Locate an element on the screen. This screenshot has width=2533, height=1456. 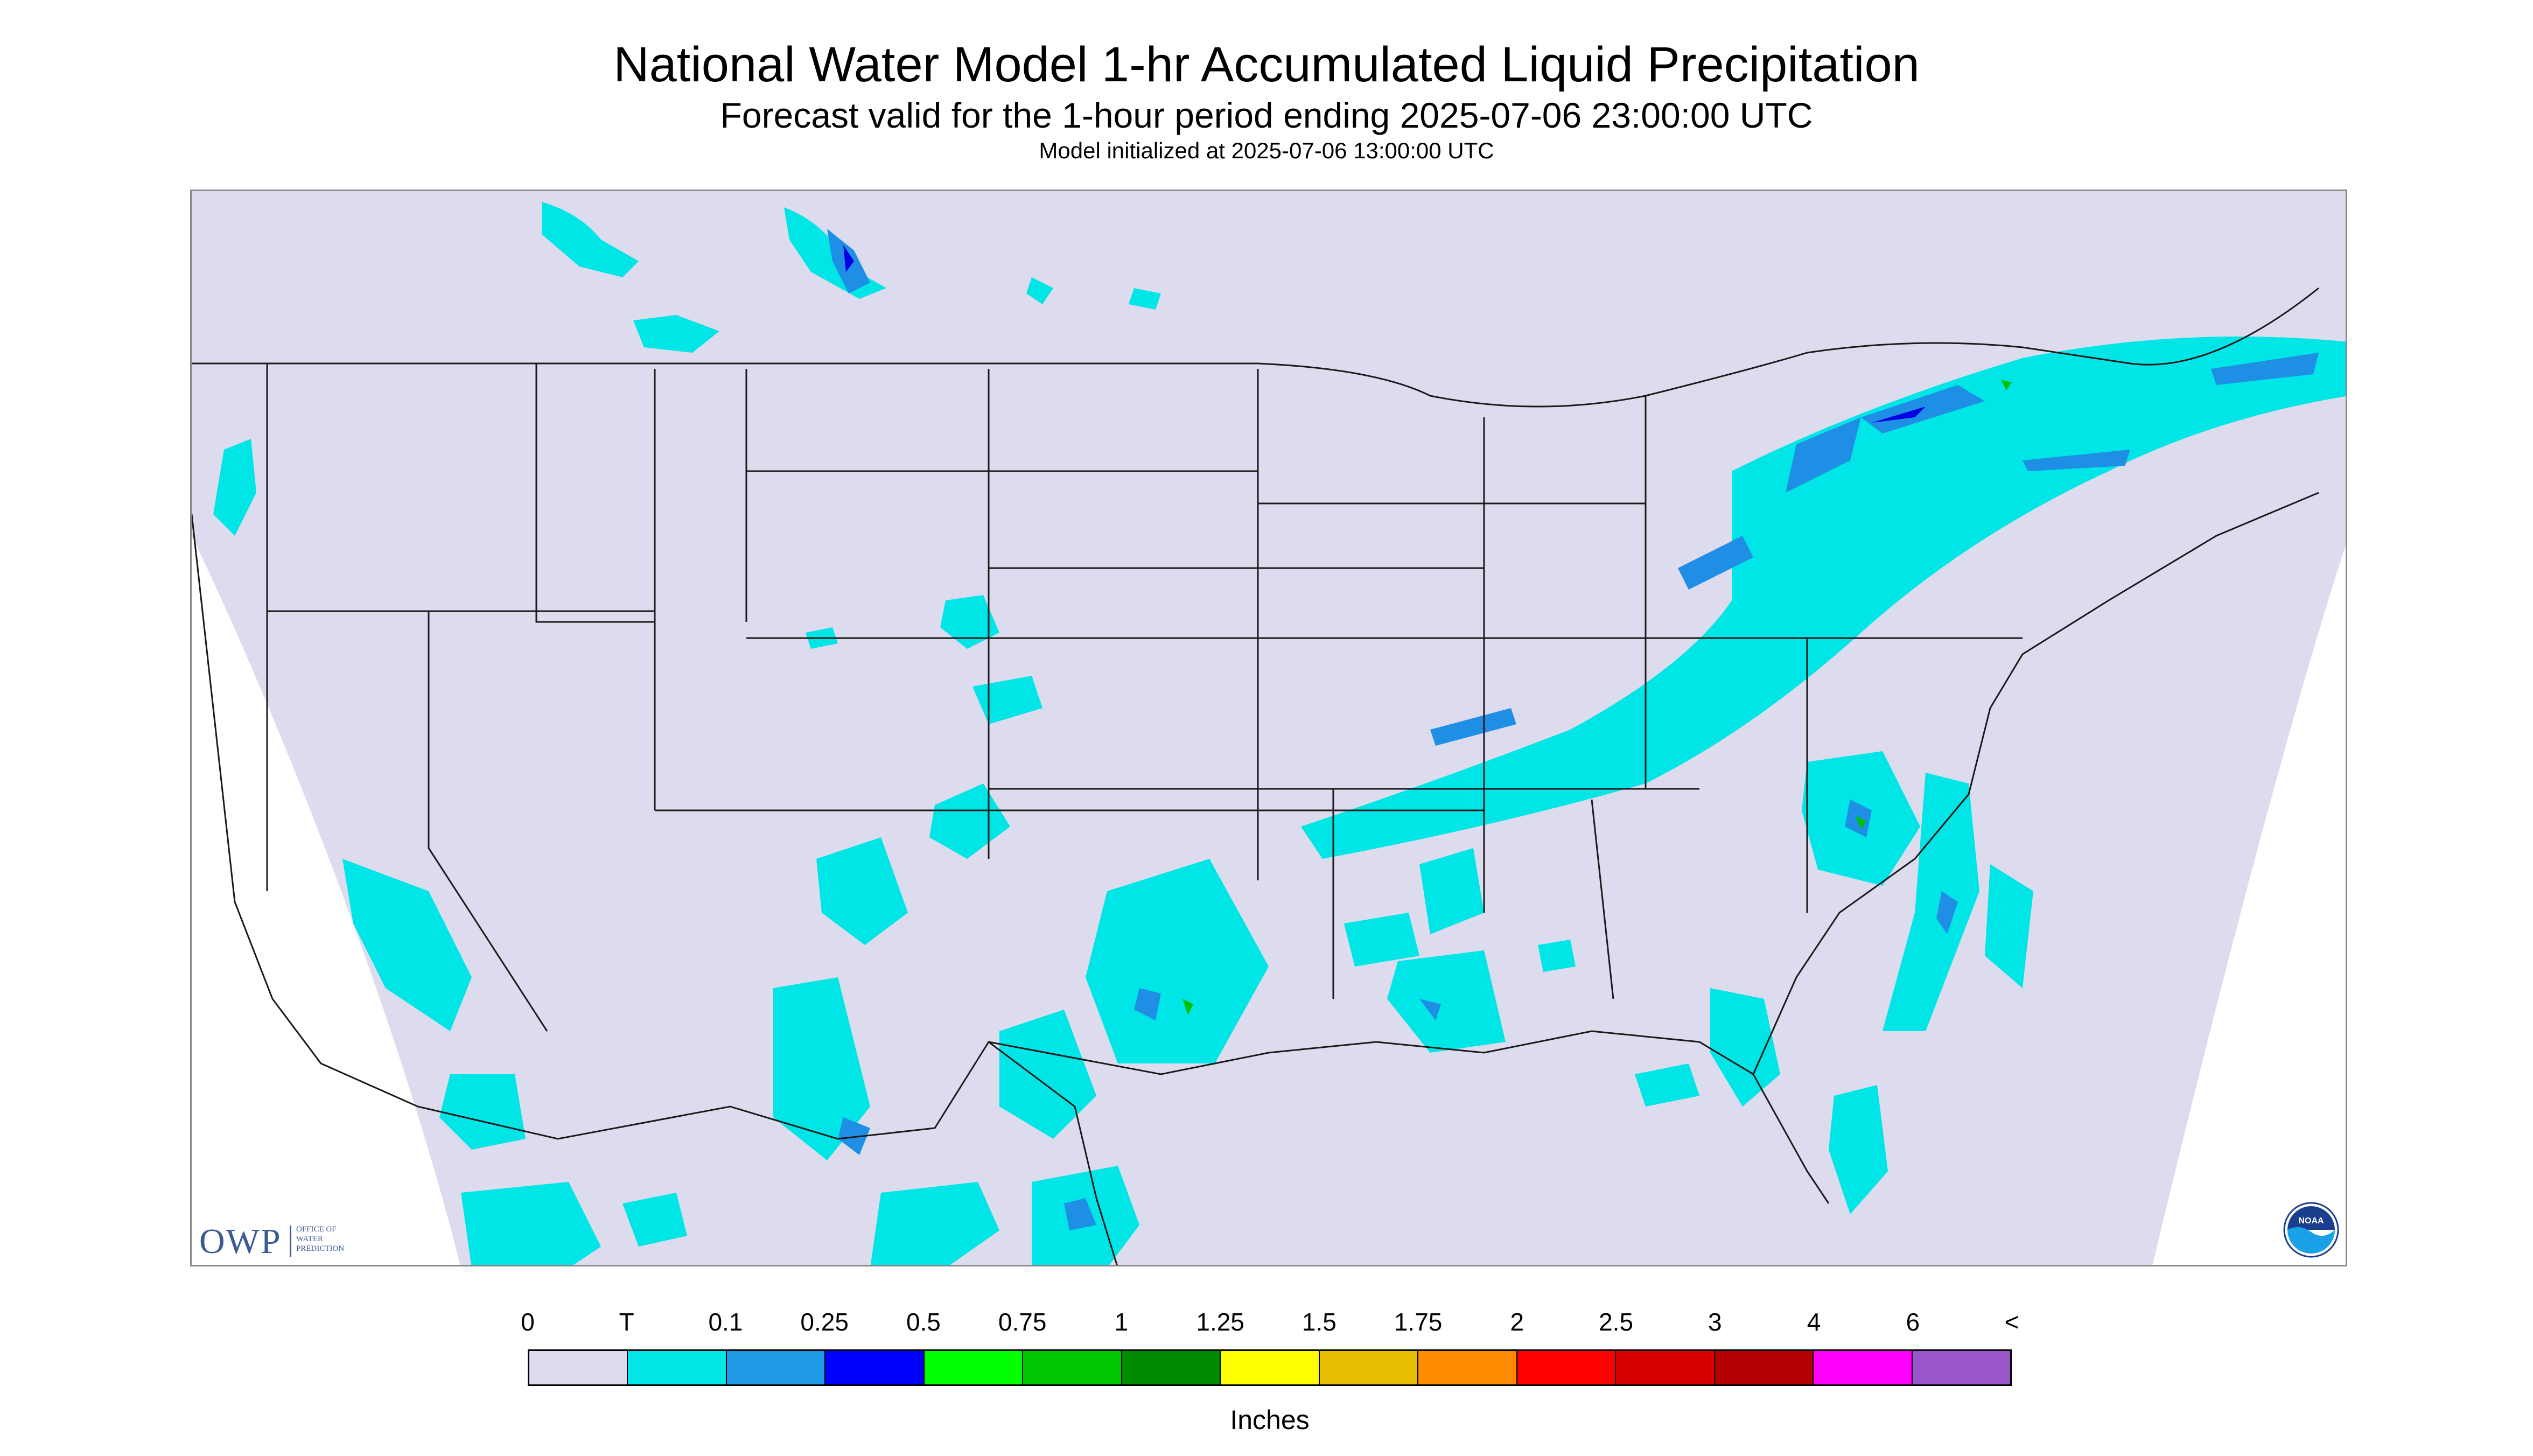
legend-tick-label: 1.25 is located at coordinates (1220, 1322).